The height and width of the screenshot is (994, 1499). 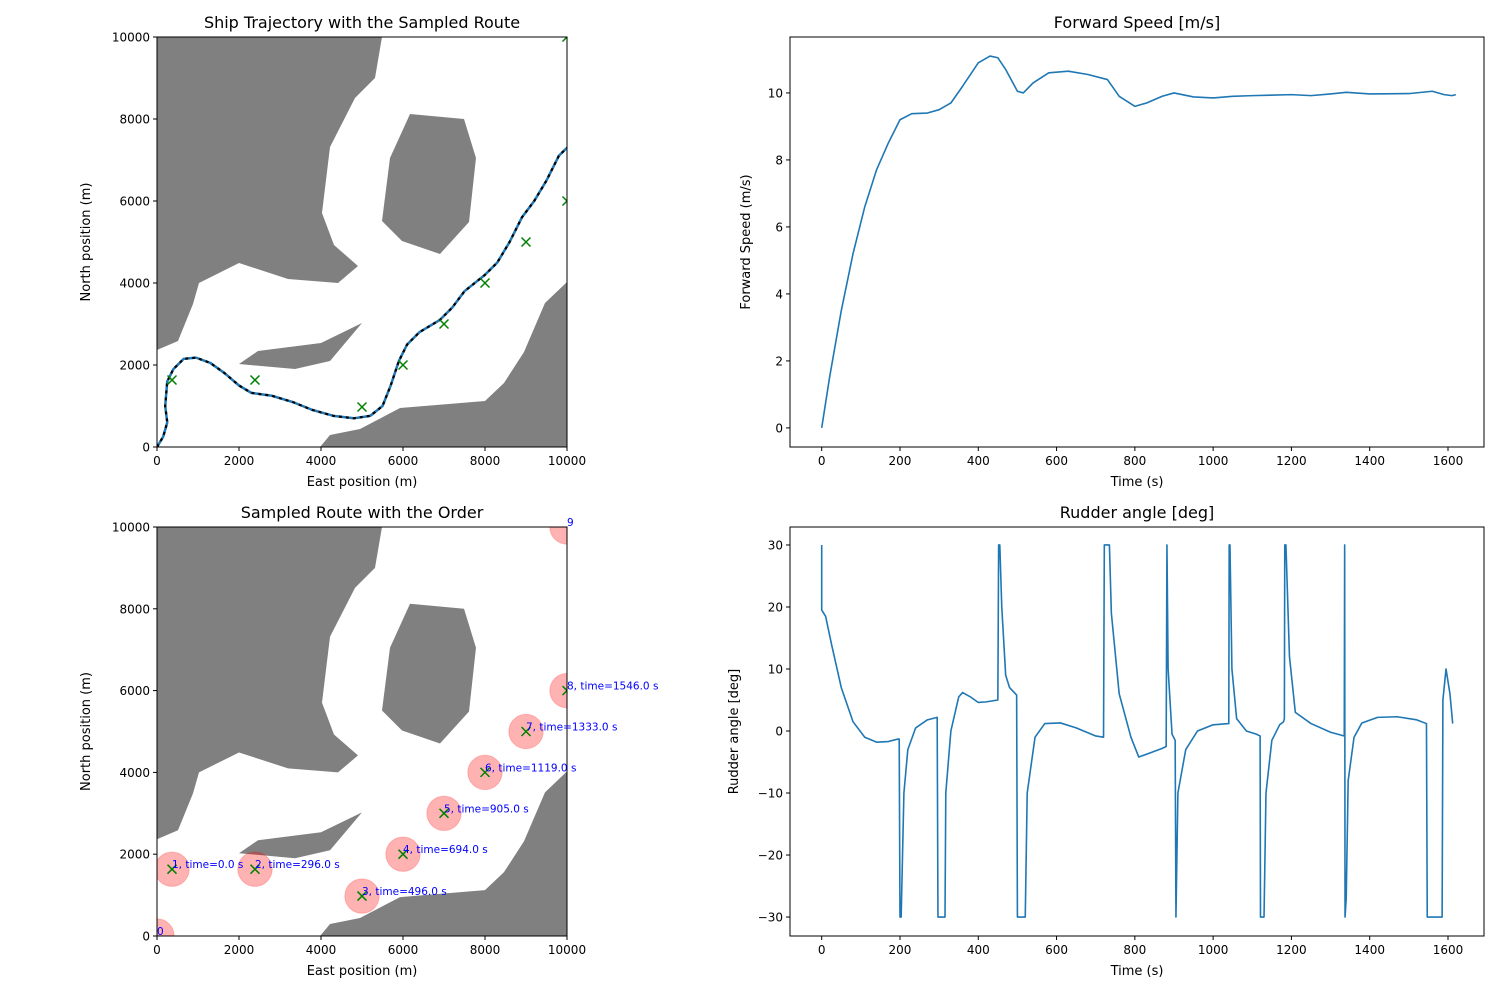 What do you see at coordinates (746, 241) in the screenshot?
I see `y-axis-label: Forward Speed (m/s)` at bounding box center [746, 241].